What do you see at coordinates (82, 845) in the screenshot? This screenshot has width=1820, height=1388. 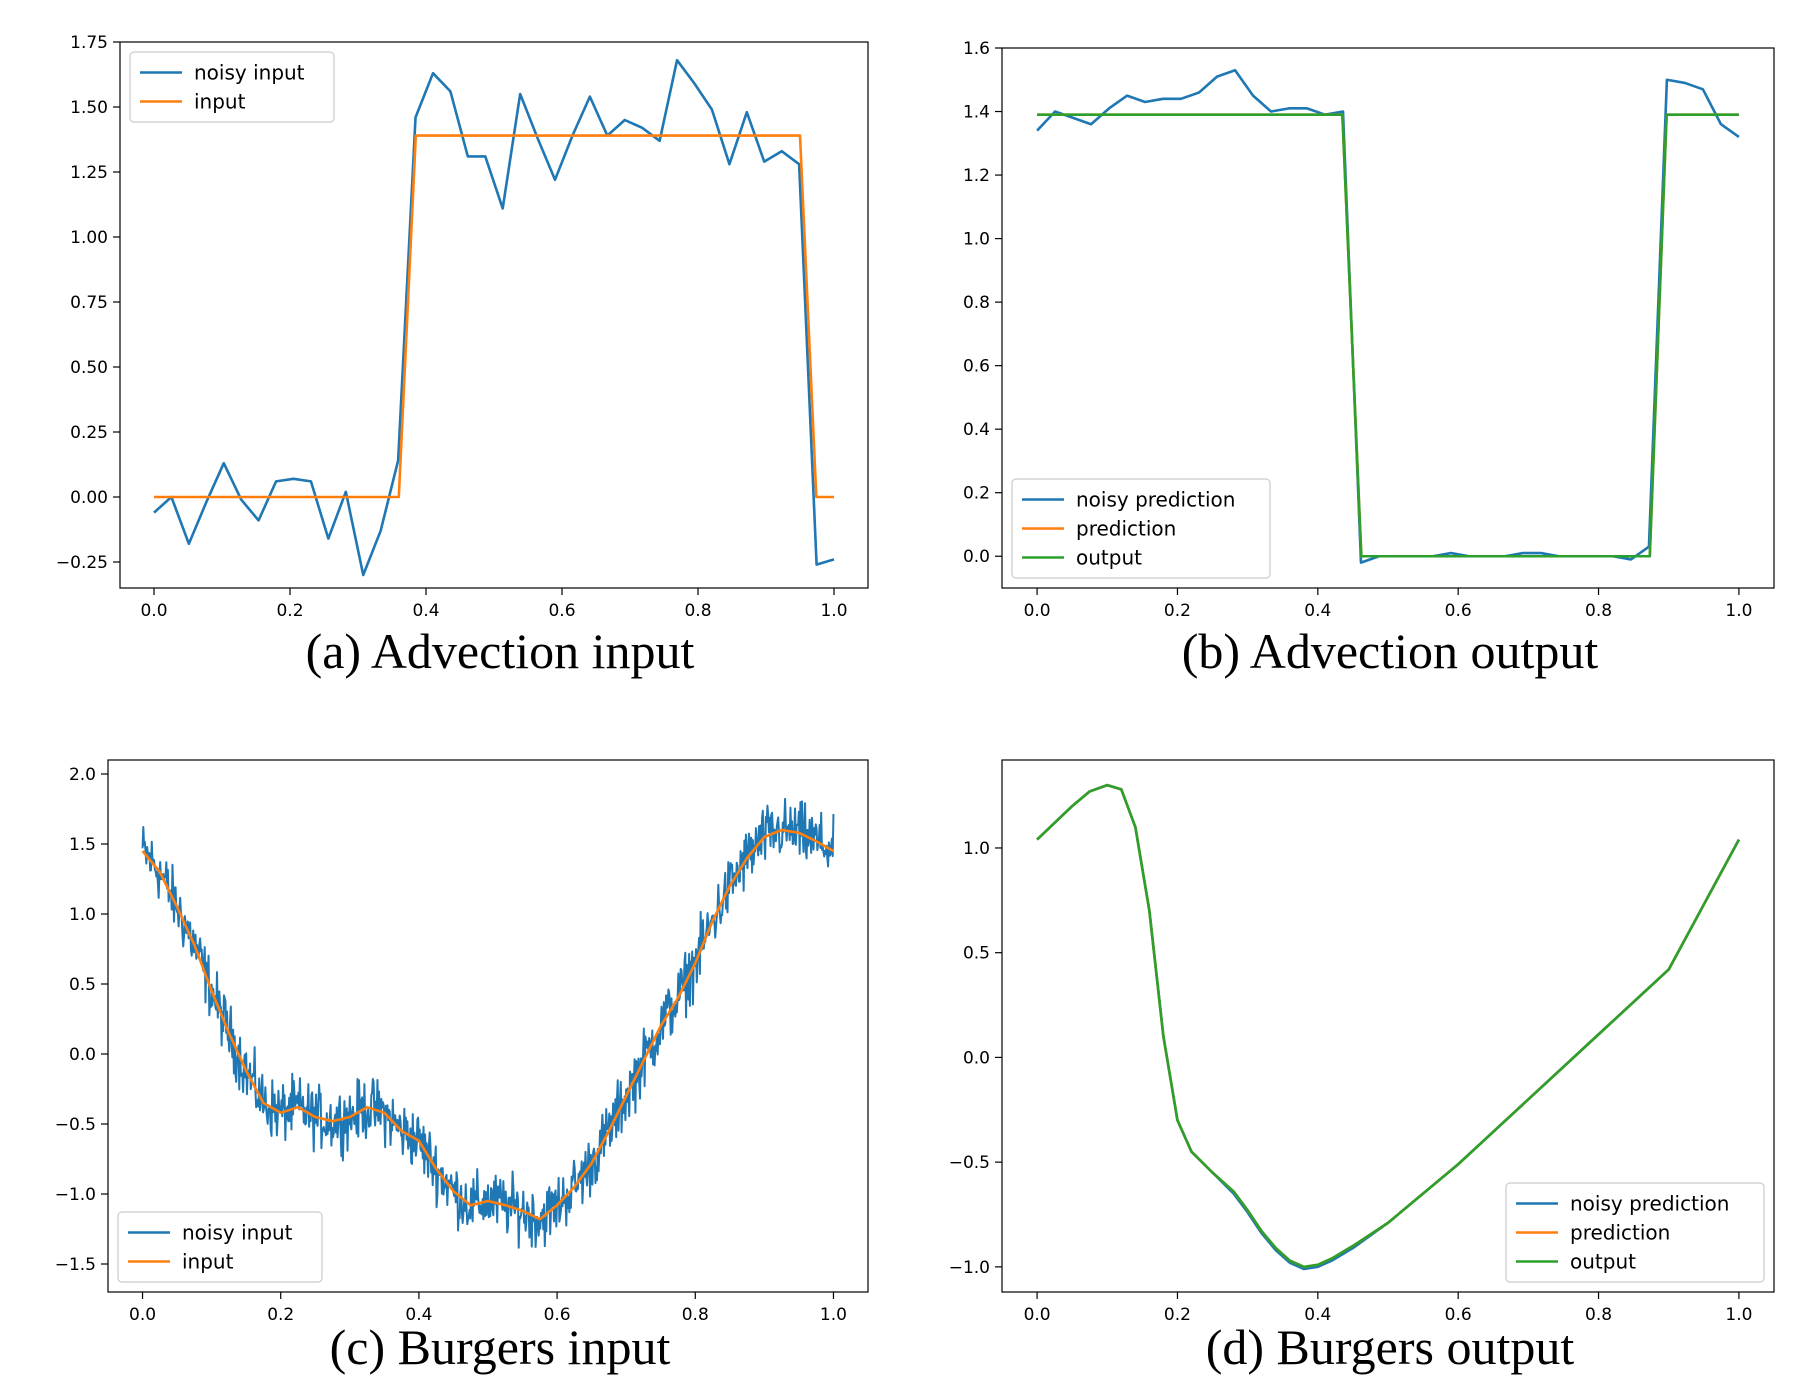 I see `y-tick-label: 1.5` at bounding box center [82, 845].